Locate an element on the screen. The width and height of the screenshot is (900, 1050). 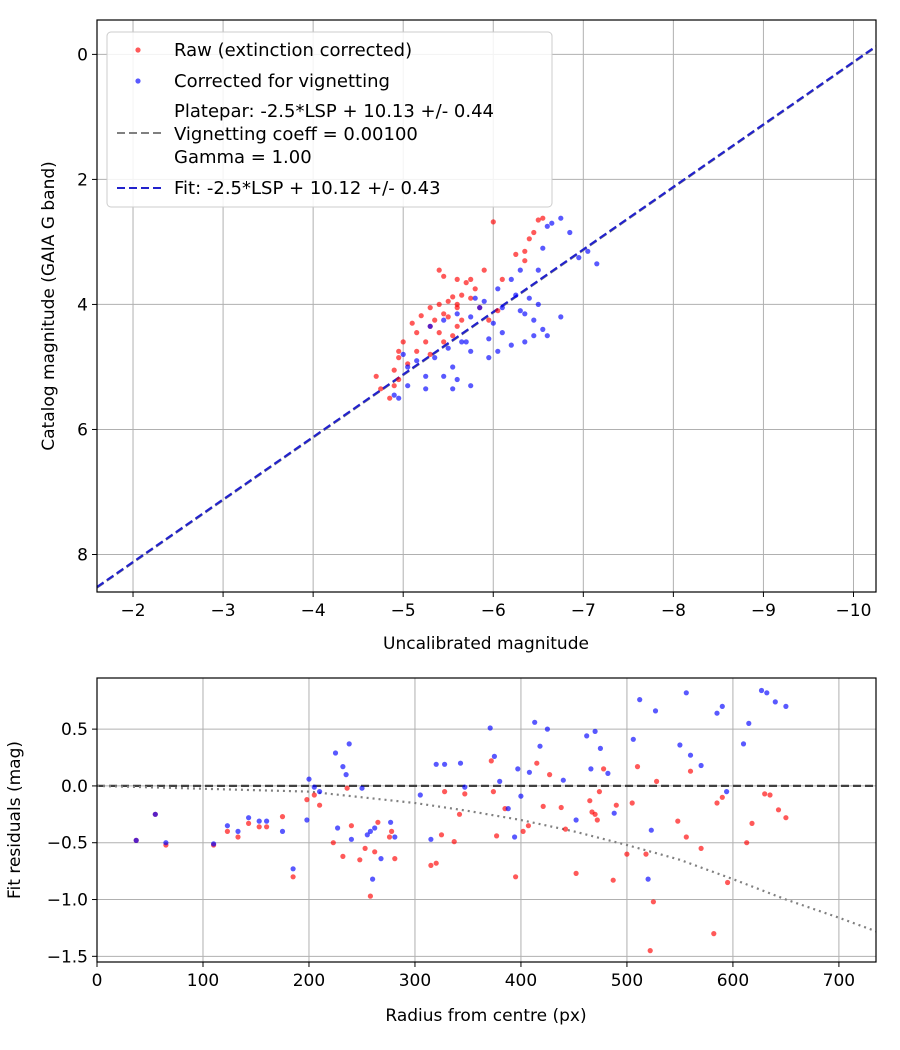
y-tick-label: 0.5 is located at coordinates (74, 730).